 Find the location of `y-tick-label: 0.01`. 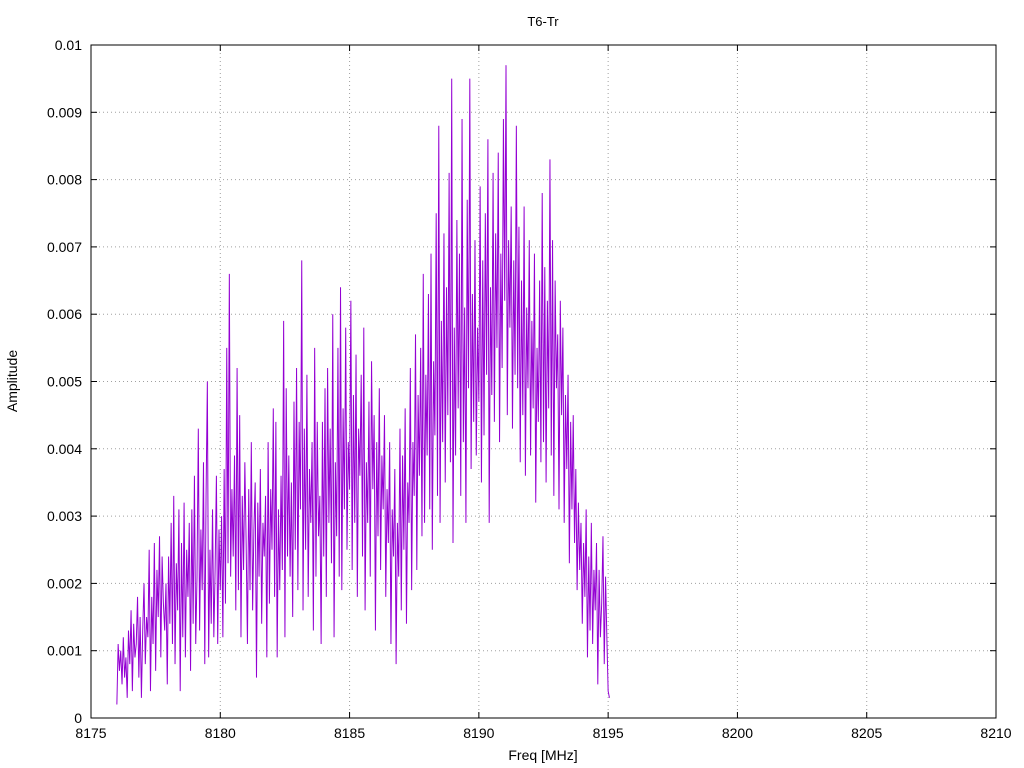

y-tick-label: 0.01 is located at coordinates (68, 45).